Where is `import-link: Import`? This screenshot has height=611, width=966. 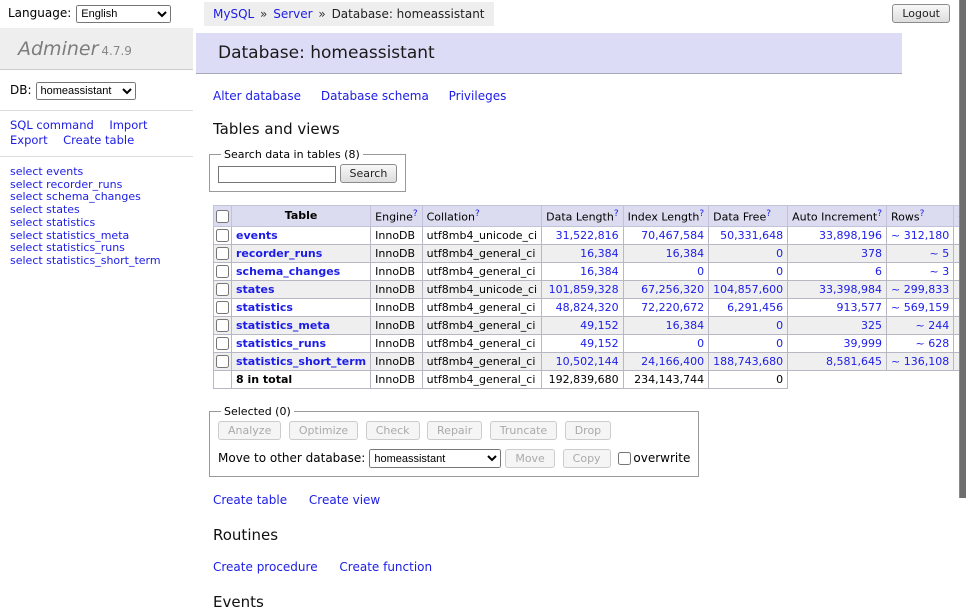
import-link: Import is located at coordinates (128, 125).